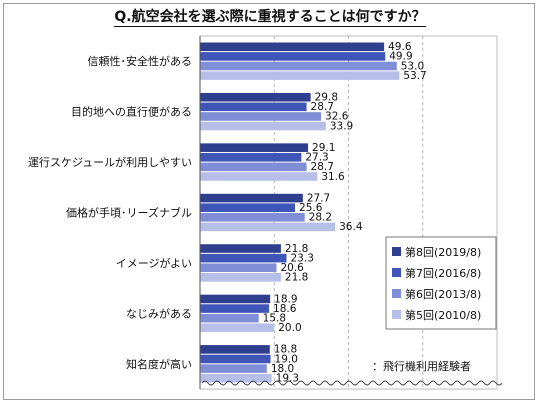  Describe the element at coordinates (302, 258) in the screenshot. I see `data-label: 23.3` at that location.